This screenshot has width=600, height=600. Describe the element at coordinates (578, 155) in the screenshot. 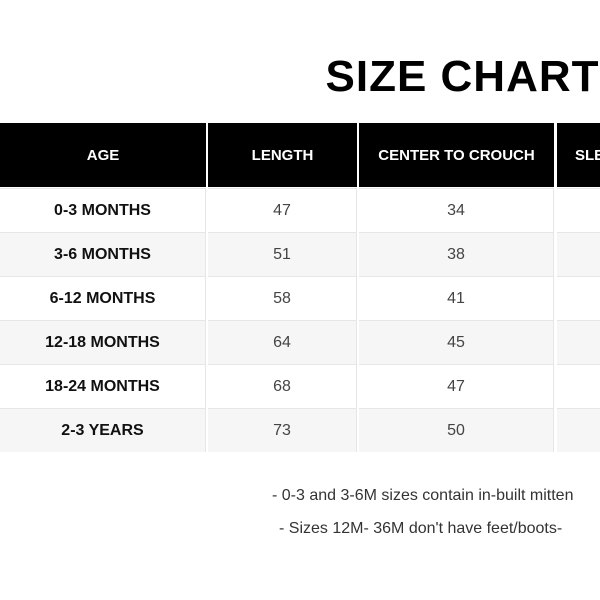

I see `header-cell: SLE` at that location.